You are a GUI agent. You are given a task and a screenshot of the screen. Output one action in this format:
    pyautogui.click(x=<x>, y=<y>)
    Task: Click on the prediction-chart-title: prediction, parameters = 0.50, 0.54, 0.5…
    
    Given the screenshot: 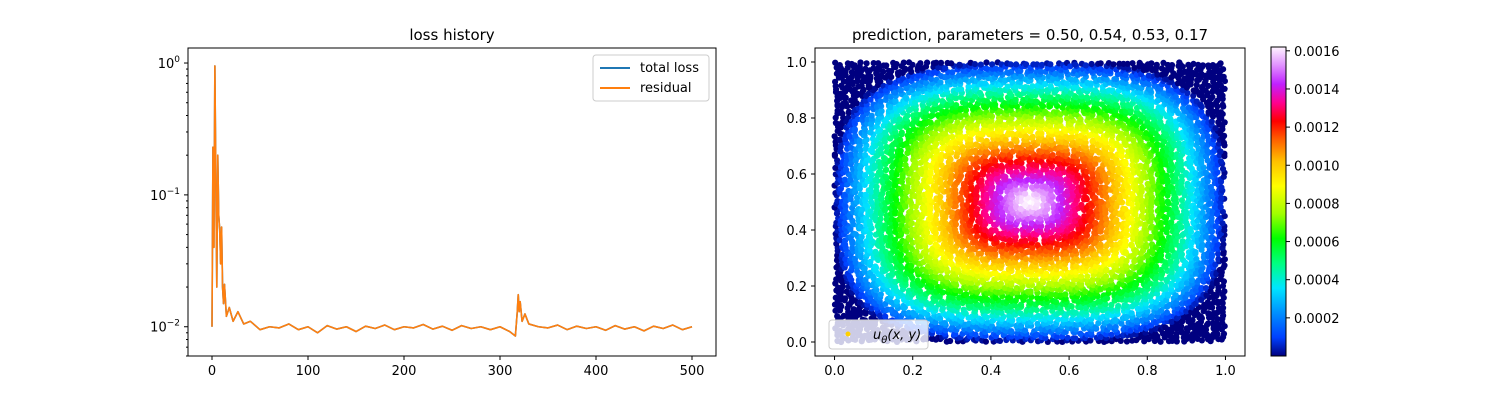 What is the action you would take?
    pyautogui.click(x=1030, y=35)
    